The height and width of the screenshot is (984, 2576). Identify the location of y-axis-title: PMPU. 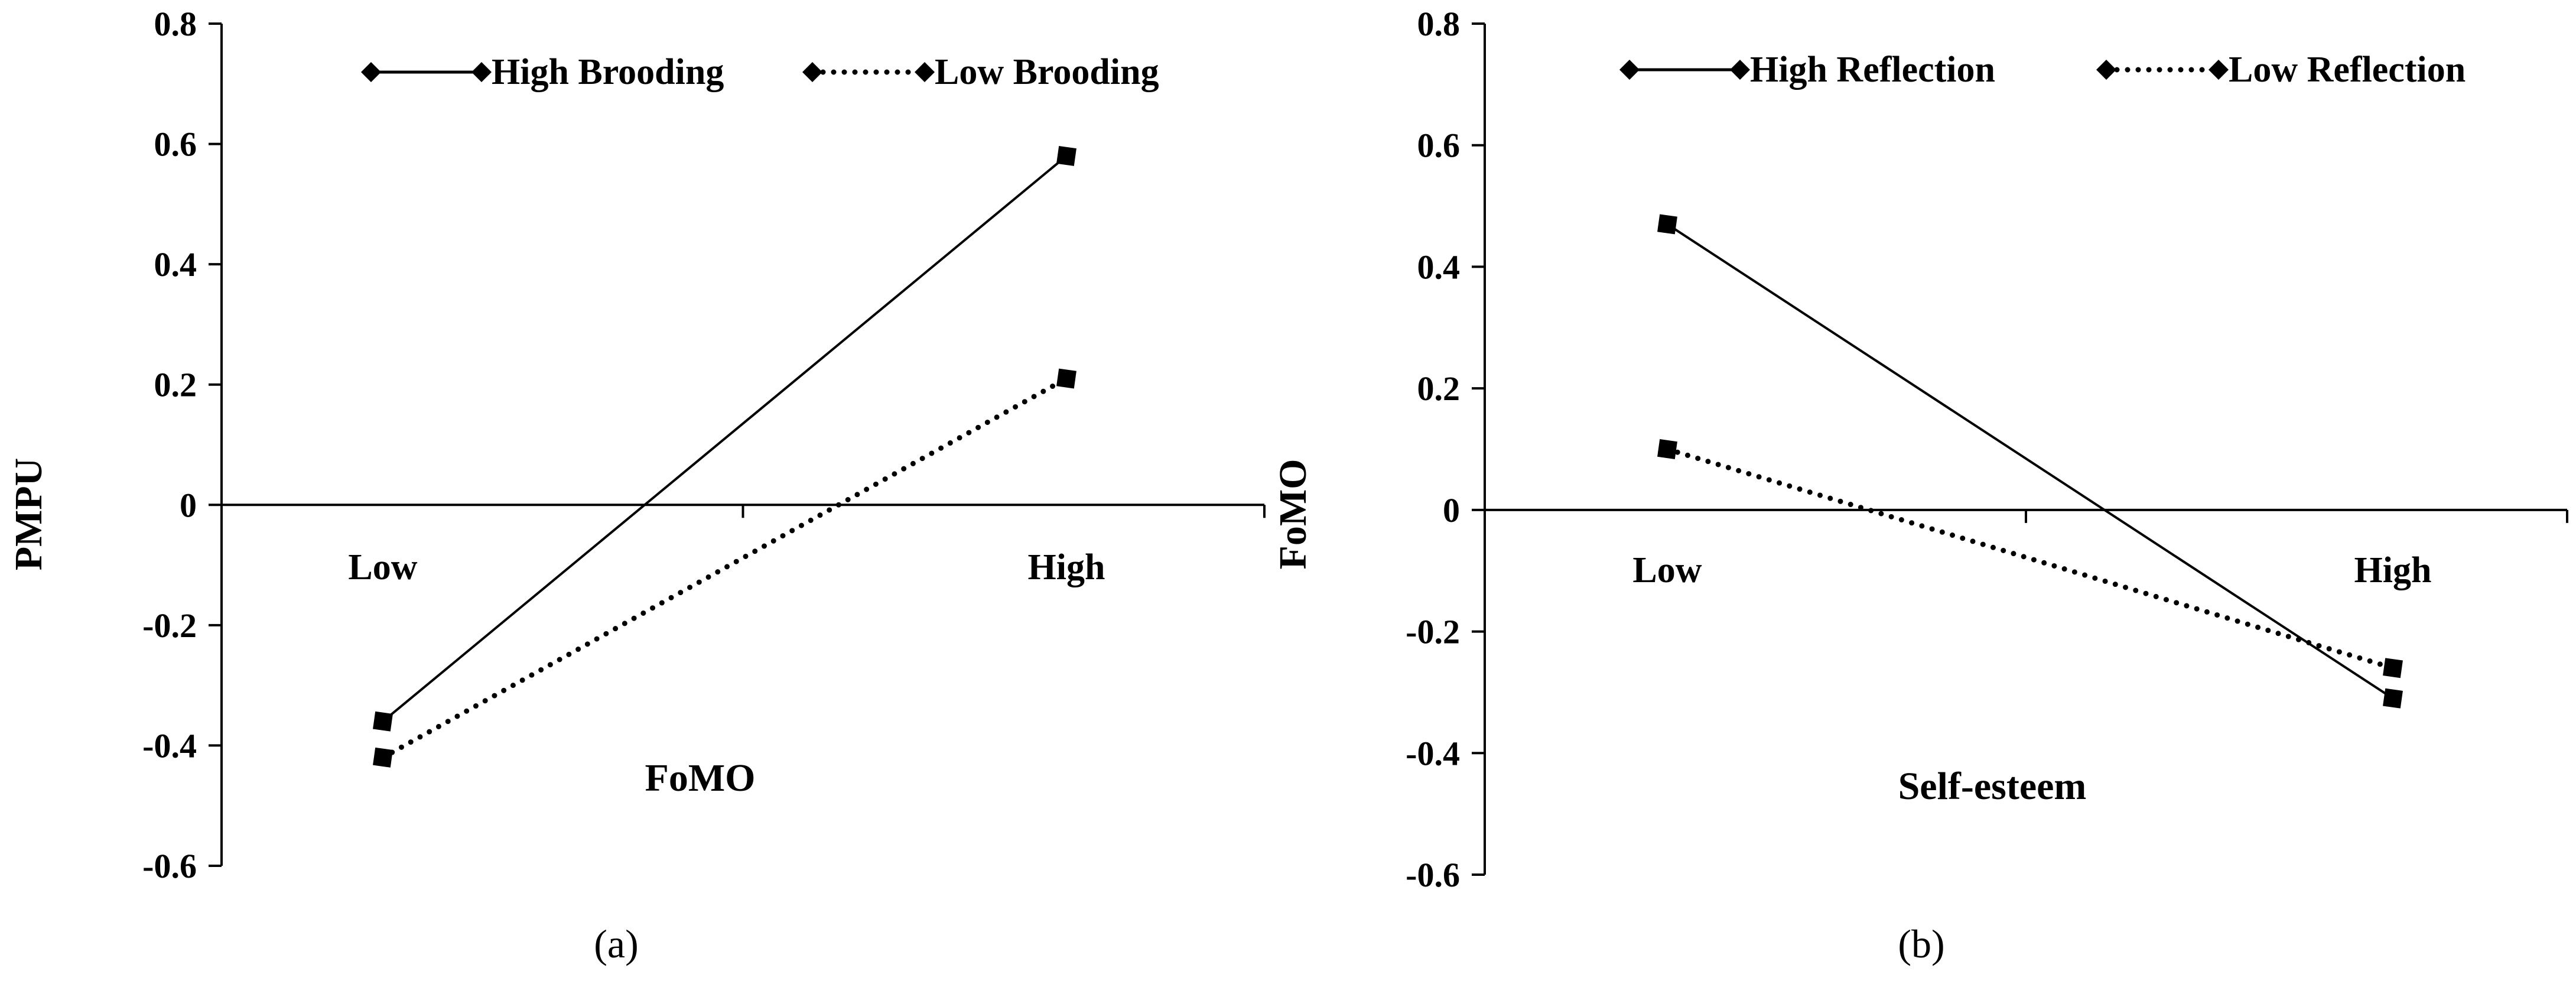
(29, 514).